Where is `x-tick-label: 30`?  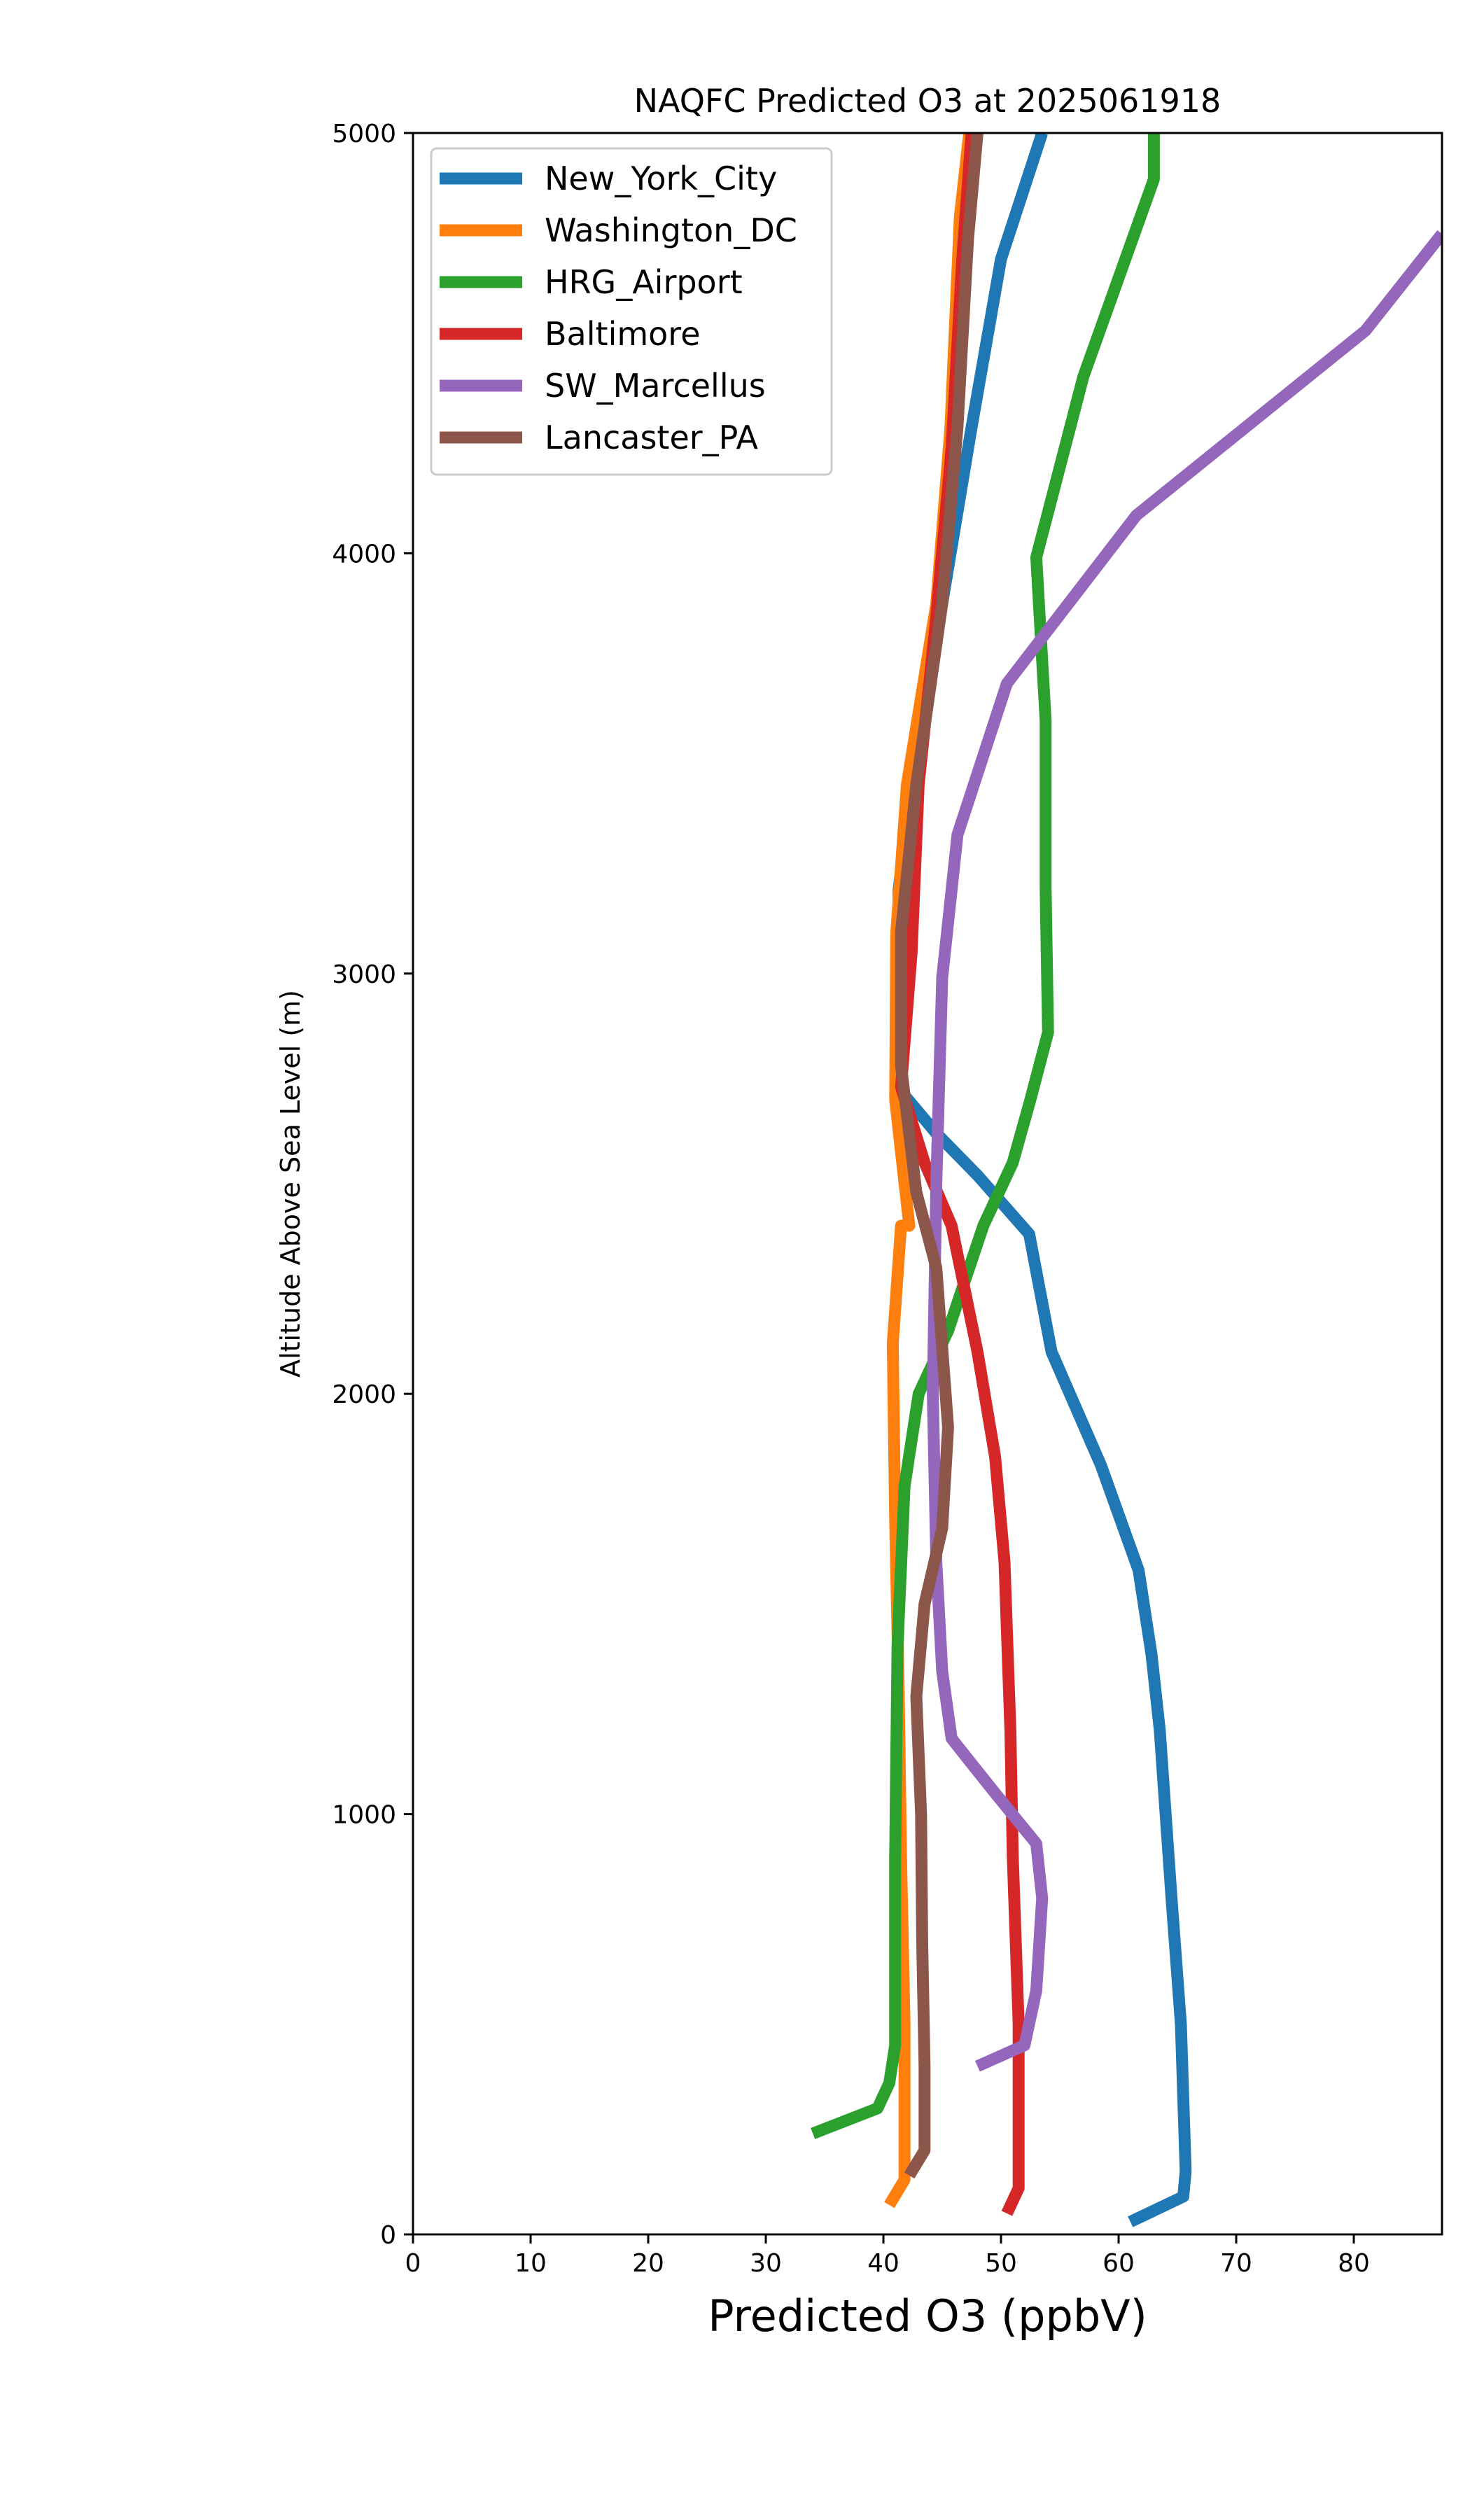 x-tick-label: 30 is located at coordinates (766, 2263).